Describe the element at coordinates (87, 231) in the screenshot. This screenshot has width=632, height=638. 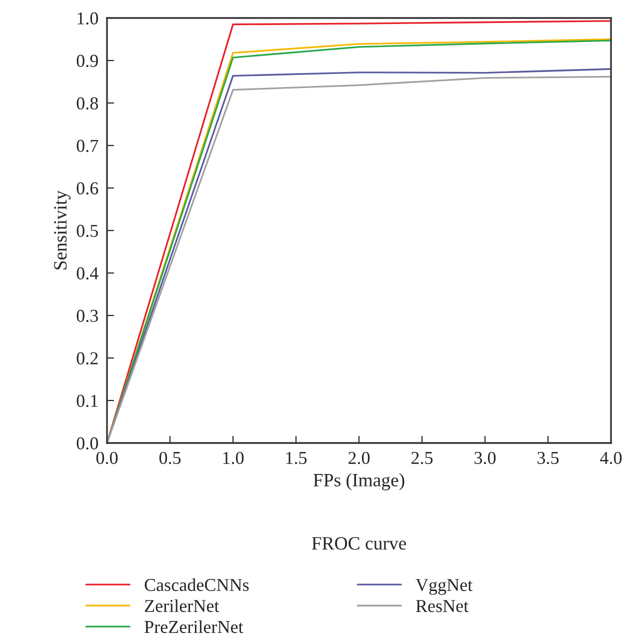
I see `y-tick-label: 0.5` at that location.